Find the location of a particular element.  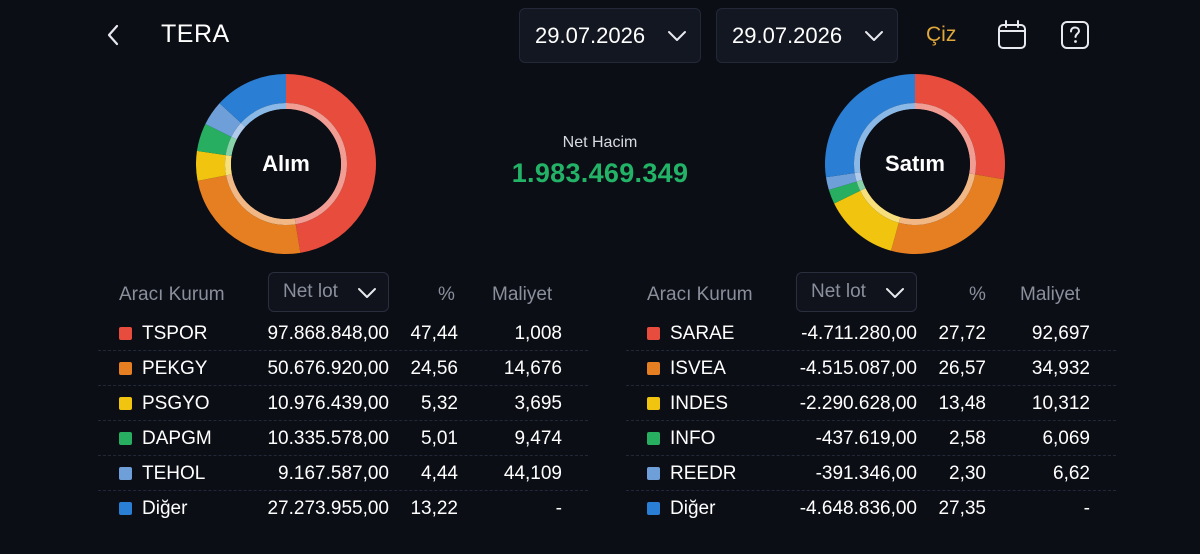

net-lot-value: -2.290.628,00 is located at coordinates (858, 403).